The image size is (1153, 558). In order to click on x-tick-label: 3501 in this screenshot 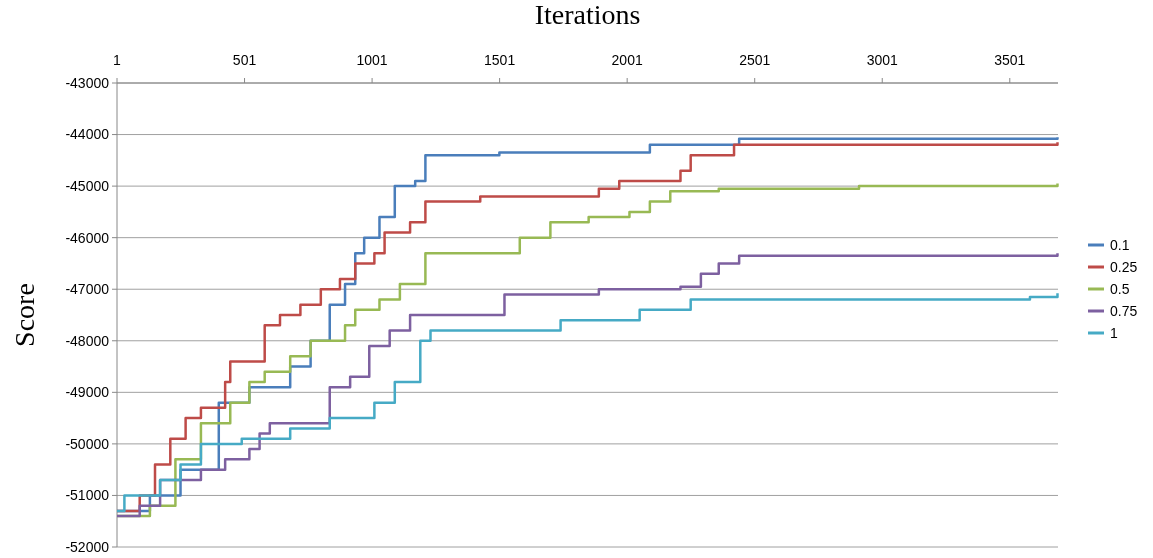, I will do `click(1010, 60)`.